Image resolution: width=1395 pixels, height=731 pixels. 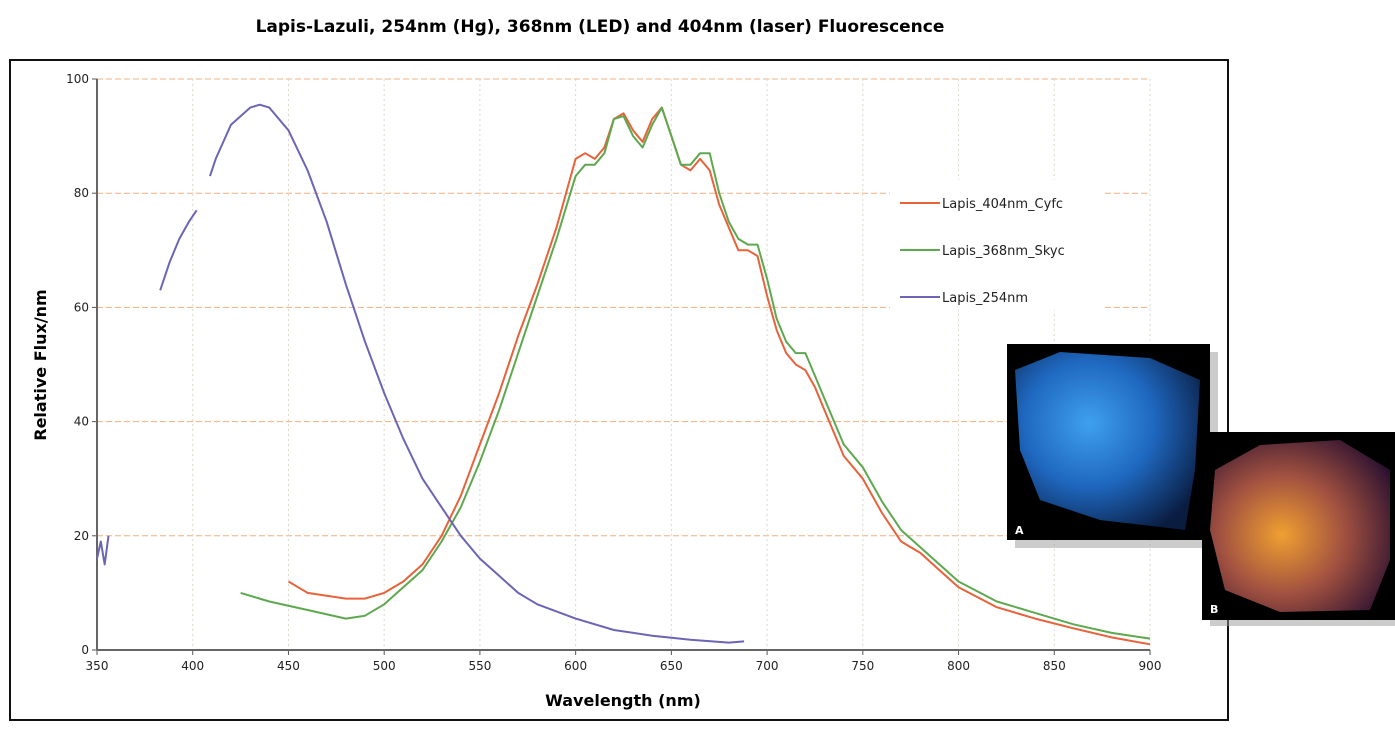 I want to click on photo-a-stone, so click(x=1107, y=441).